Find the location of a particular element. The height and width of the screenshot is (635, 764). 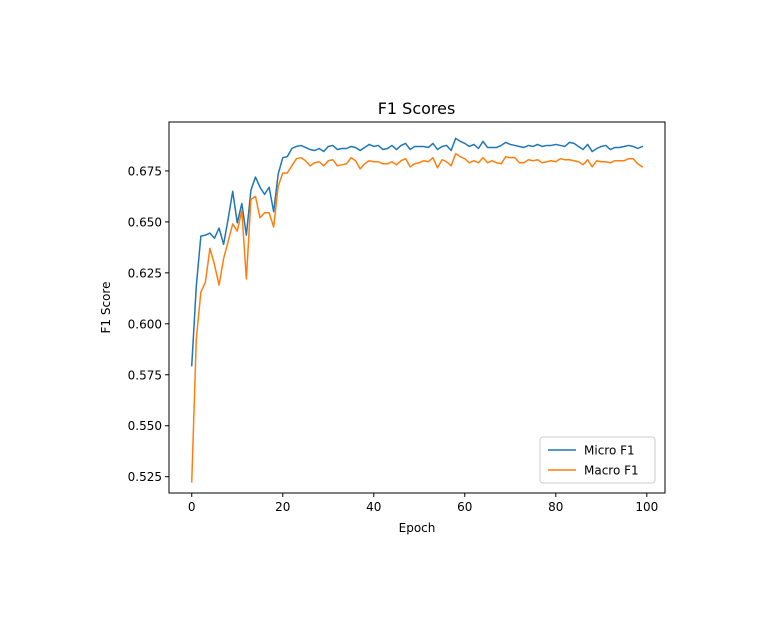

legend-label: Micro F1 is located at coordinates (609, 451).